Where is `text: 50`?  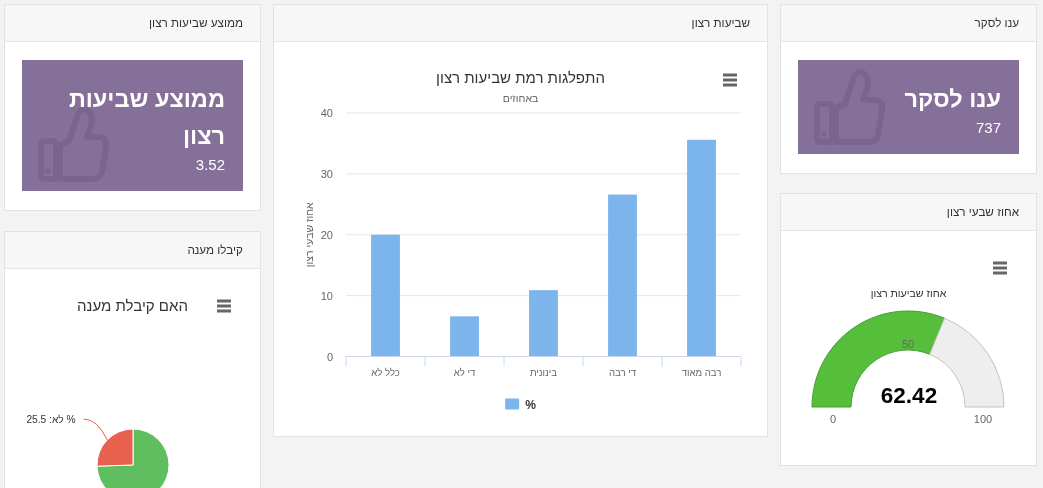 text: 50 is located at coordinates (908, 344).